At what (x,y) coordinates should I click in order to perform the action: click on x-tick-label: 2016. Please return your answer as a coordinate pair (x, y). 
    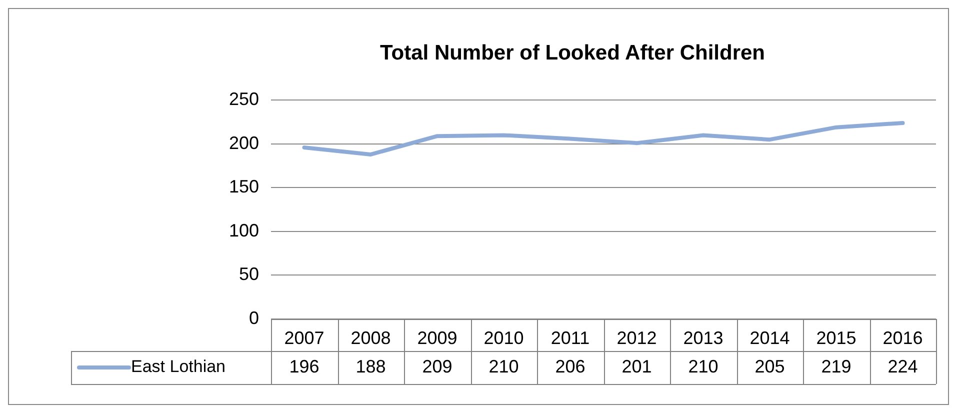
    Looking at the image, I should click on (902, 338).